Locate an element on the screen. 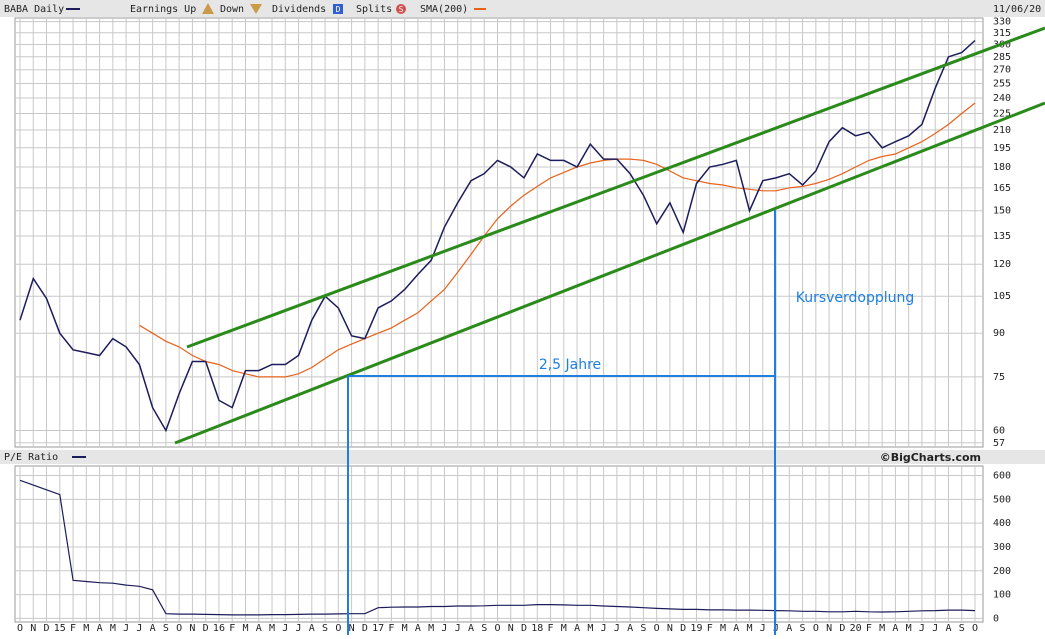 This screenshot has width=1045, height=639. legend-item: Dividends is located at coordinates (299, 9).